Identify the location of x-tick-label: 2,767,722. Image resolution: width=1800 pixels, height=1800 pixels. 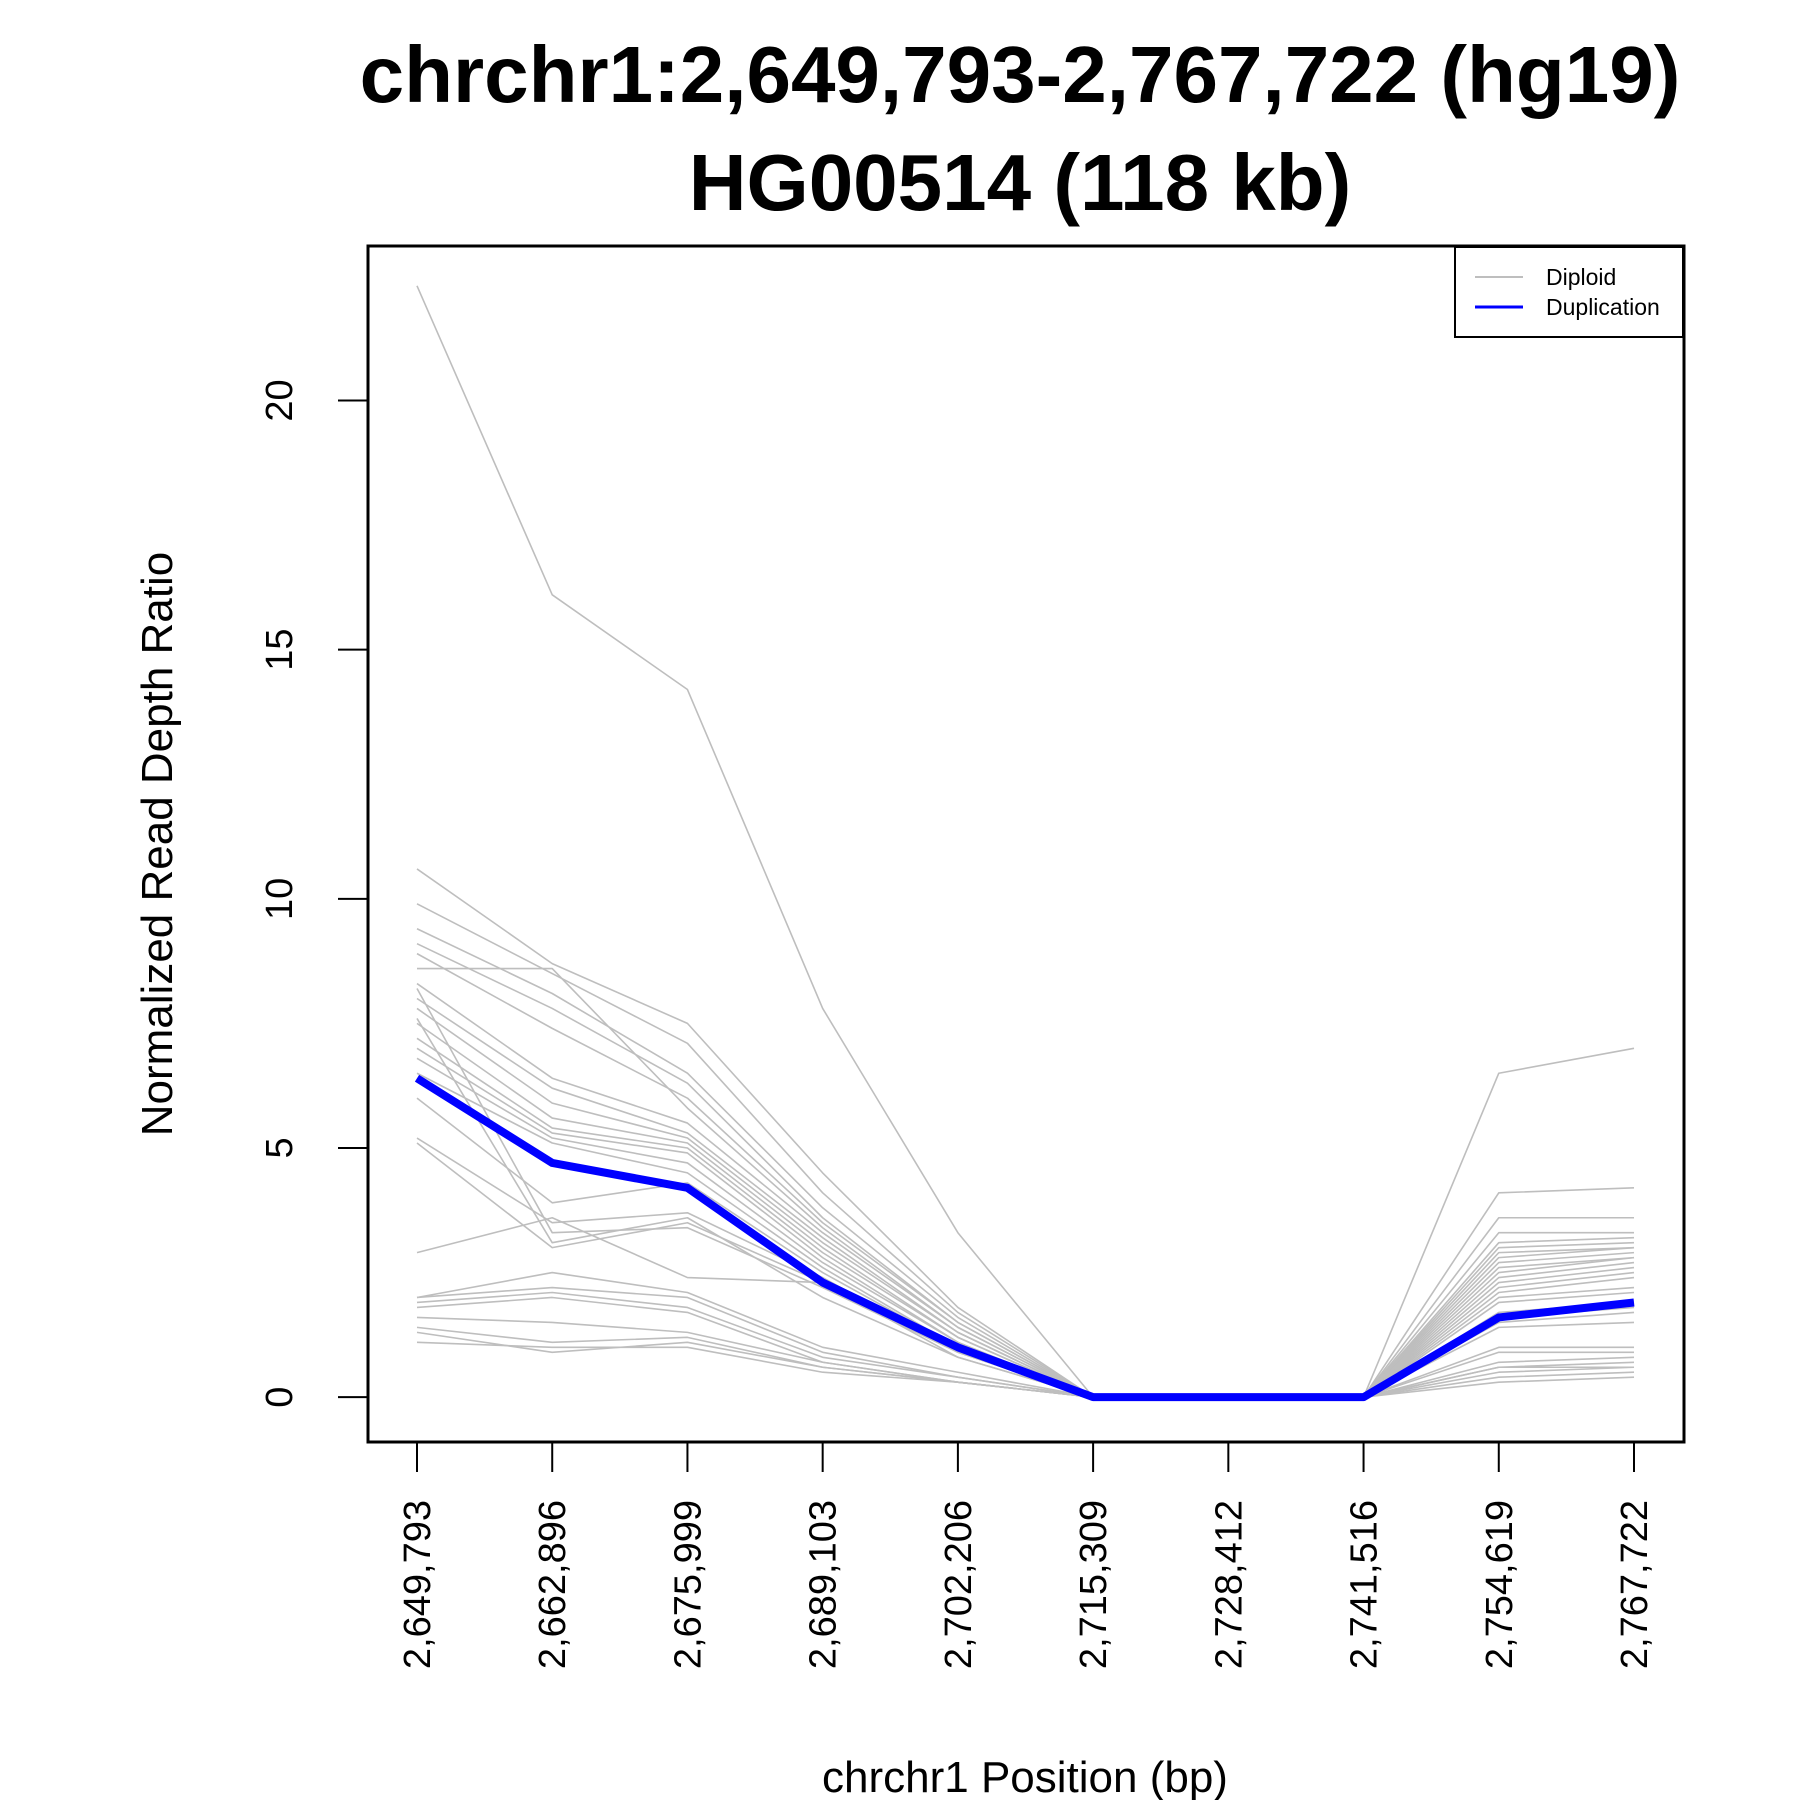
(1635, 1584).